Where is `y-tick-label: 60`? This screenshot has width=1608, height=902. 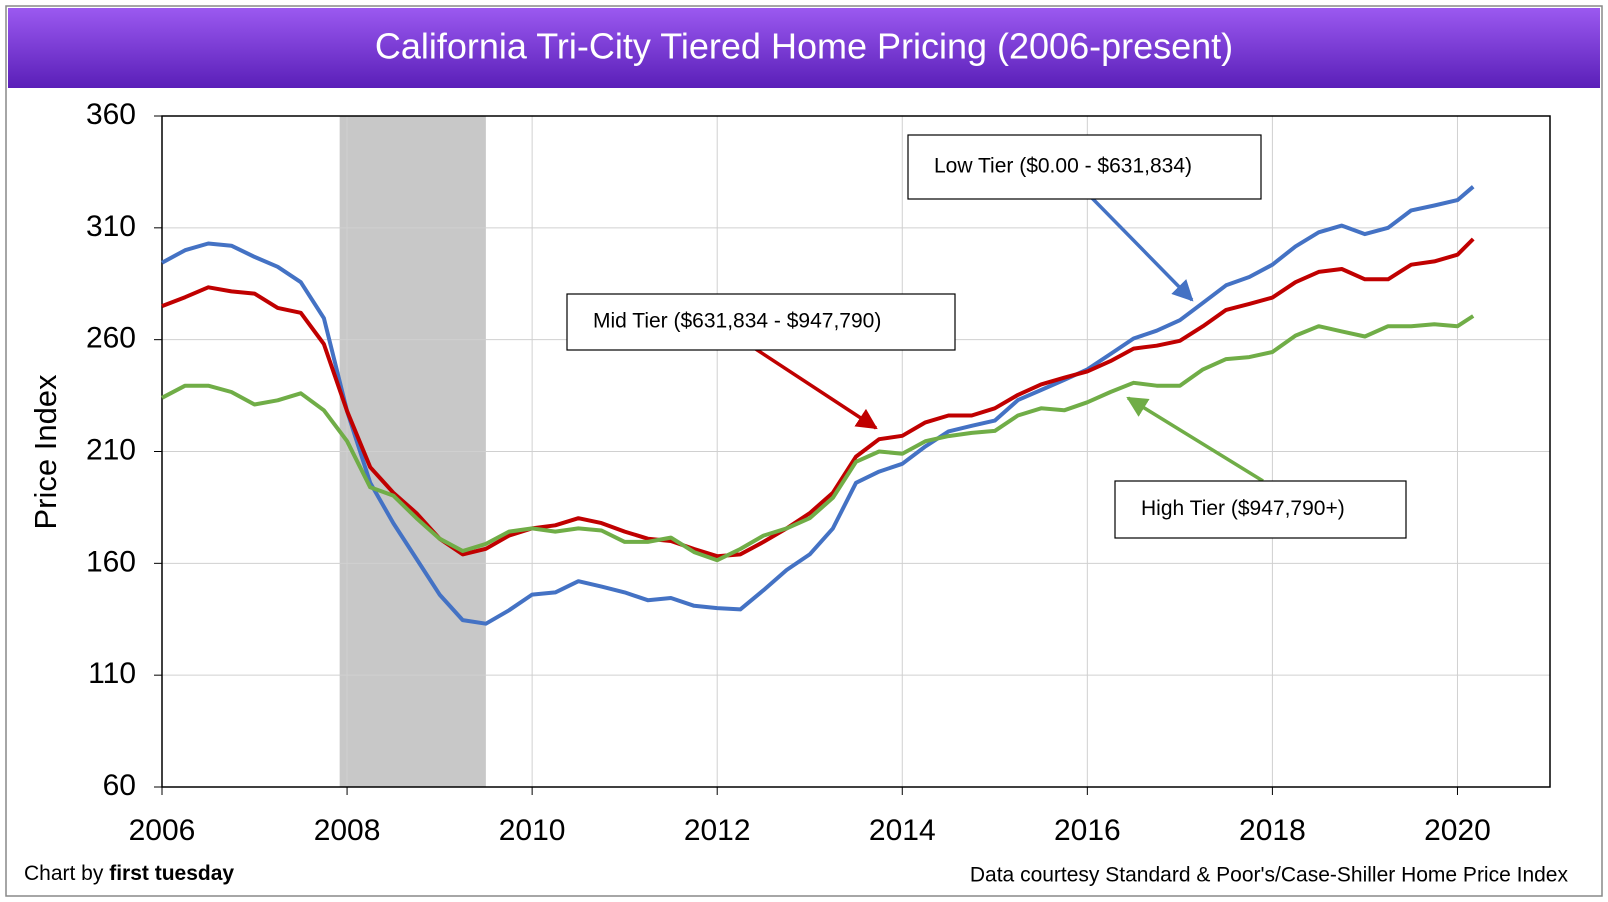
y-tick-label: 60 is located at coordinates (119, 785).